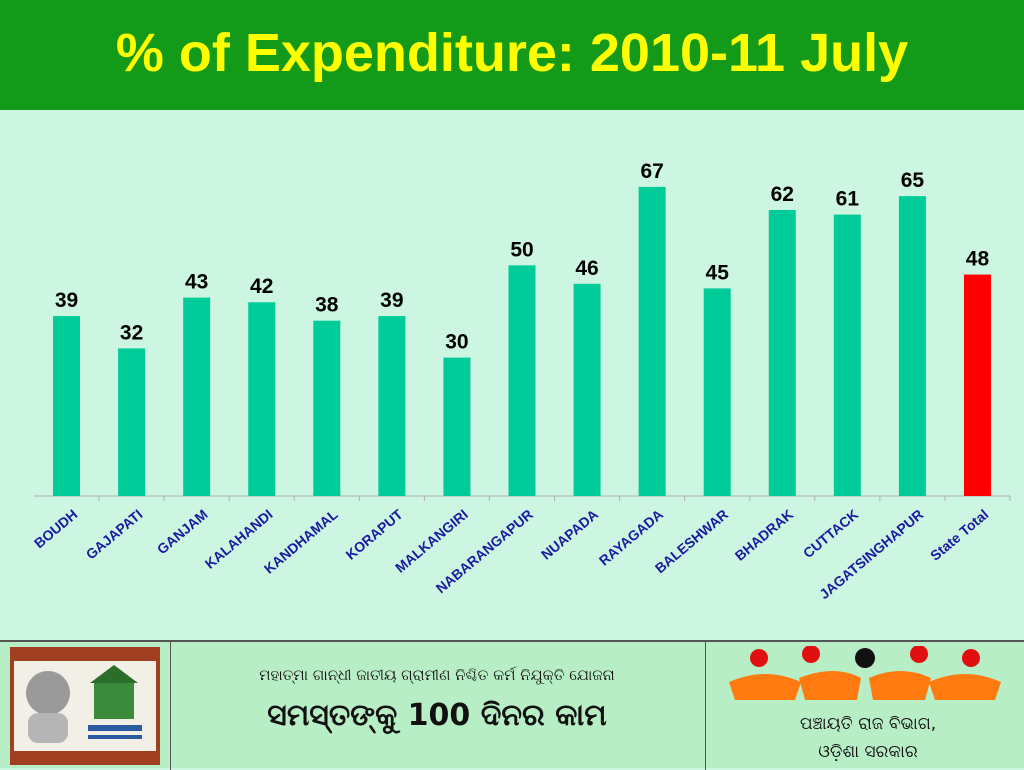 The image size is (1024, 770). What do you see at coordinates (374, 534) in the screenshot?
I see `x-tick-label: KORAPUT` at bounding box center [374, 534].